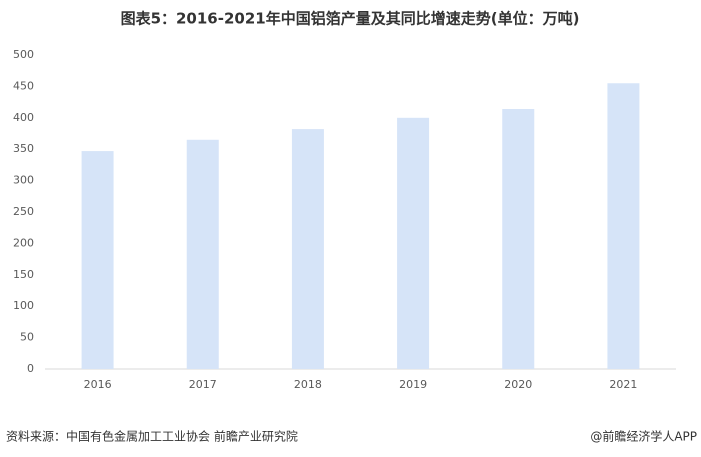 This screenshot has height=457, width=701. I want to click on y-tick-label: 100, so click(23, 305).